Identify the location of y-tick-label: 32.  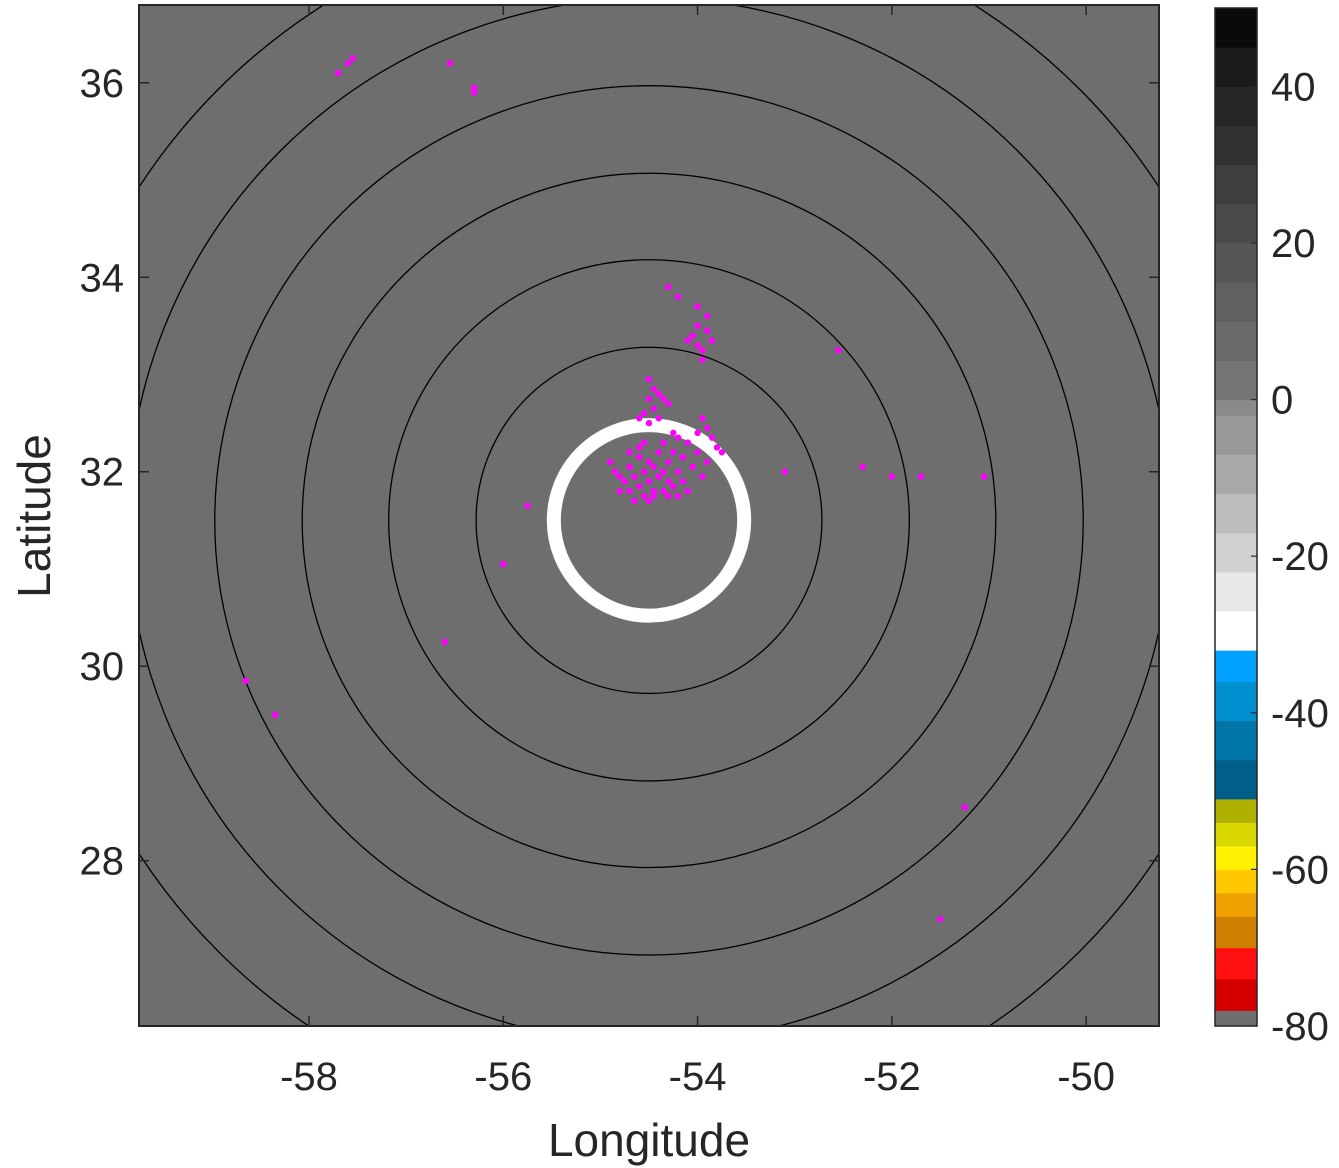
(102, 473).